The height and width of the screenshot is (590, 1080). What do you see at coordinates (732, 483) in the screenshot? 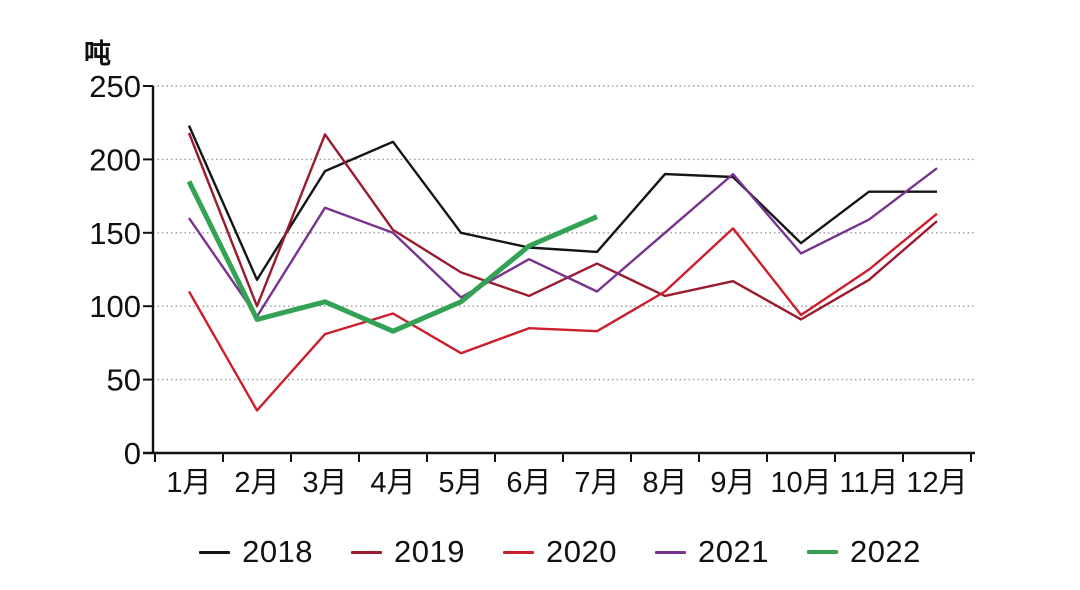
I see `x-label-9yue: 9月` at bounding box center [732, 483].